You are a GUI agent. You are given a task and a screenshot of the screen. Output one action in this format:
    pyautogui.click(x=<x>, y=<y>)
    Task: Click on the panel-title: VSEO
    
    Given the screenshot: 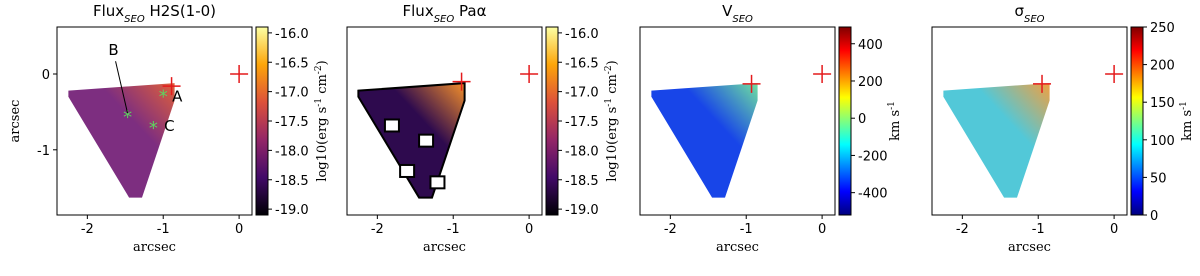 What is the action you would take?
    pyautogui.click(x=737, y=13)
    